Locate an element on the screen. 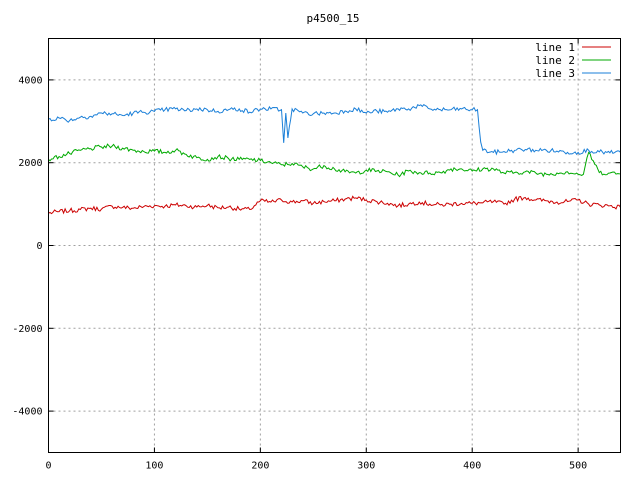  x-tick-label: 100 is located at coordinates (154, 466).